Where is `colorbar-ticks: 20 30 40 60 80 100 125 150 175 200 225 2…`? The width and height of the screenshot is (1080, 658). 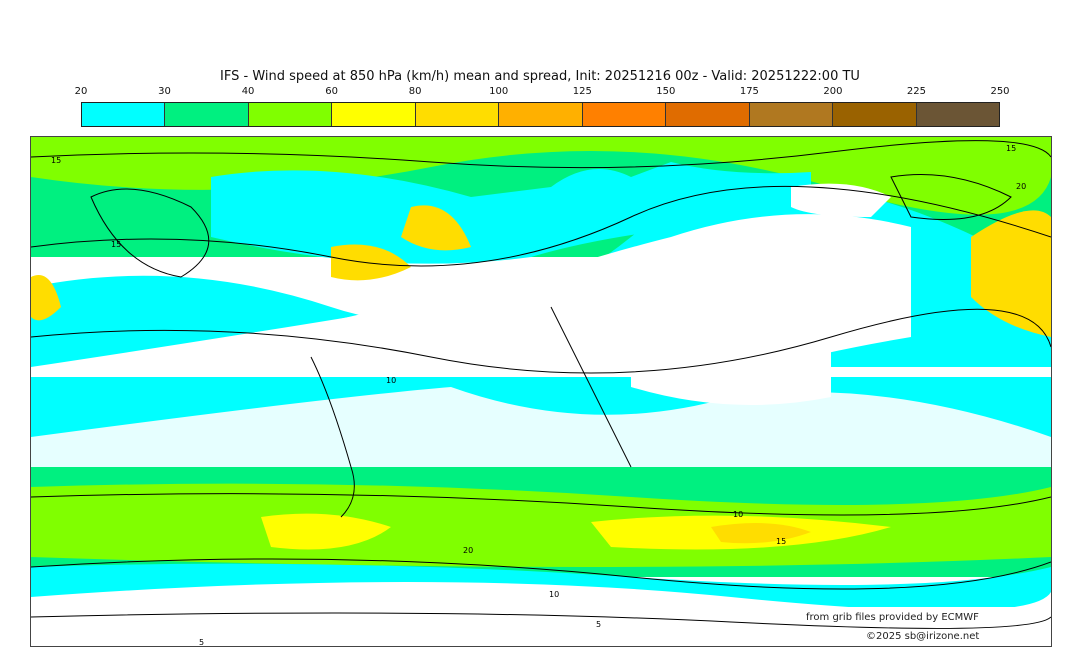
colorbar-ticks: 20 30 40 60 80 100 125 150 175 200 225 2… is located at coordinates (542, 93).